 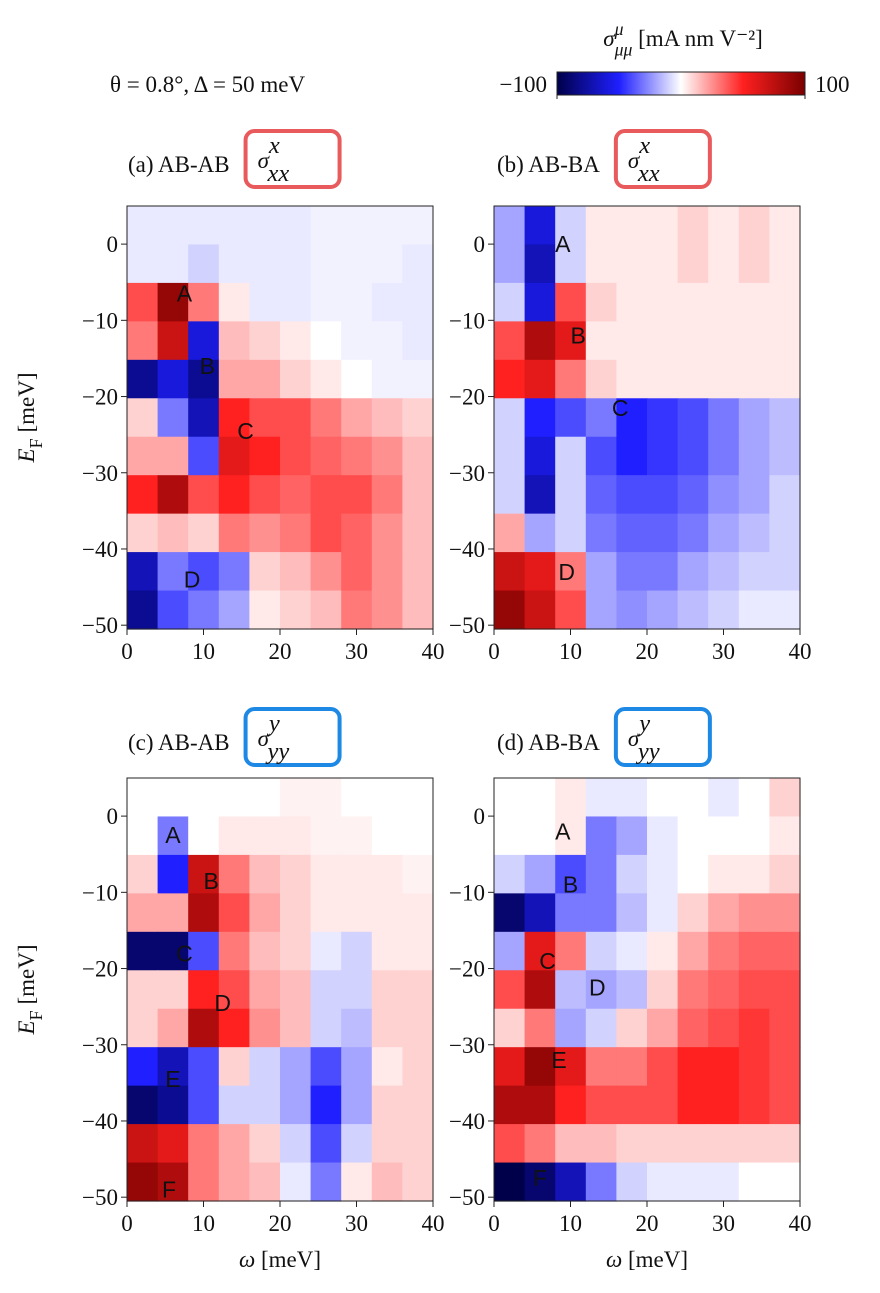 What do you see at coordinates (173, 835) in the screenshot?
I see `annotation: A` at bounding box center [173, 835].